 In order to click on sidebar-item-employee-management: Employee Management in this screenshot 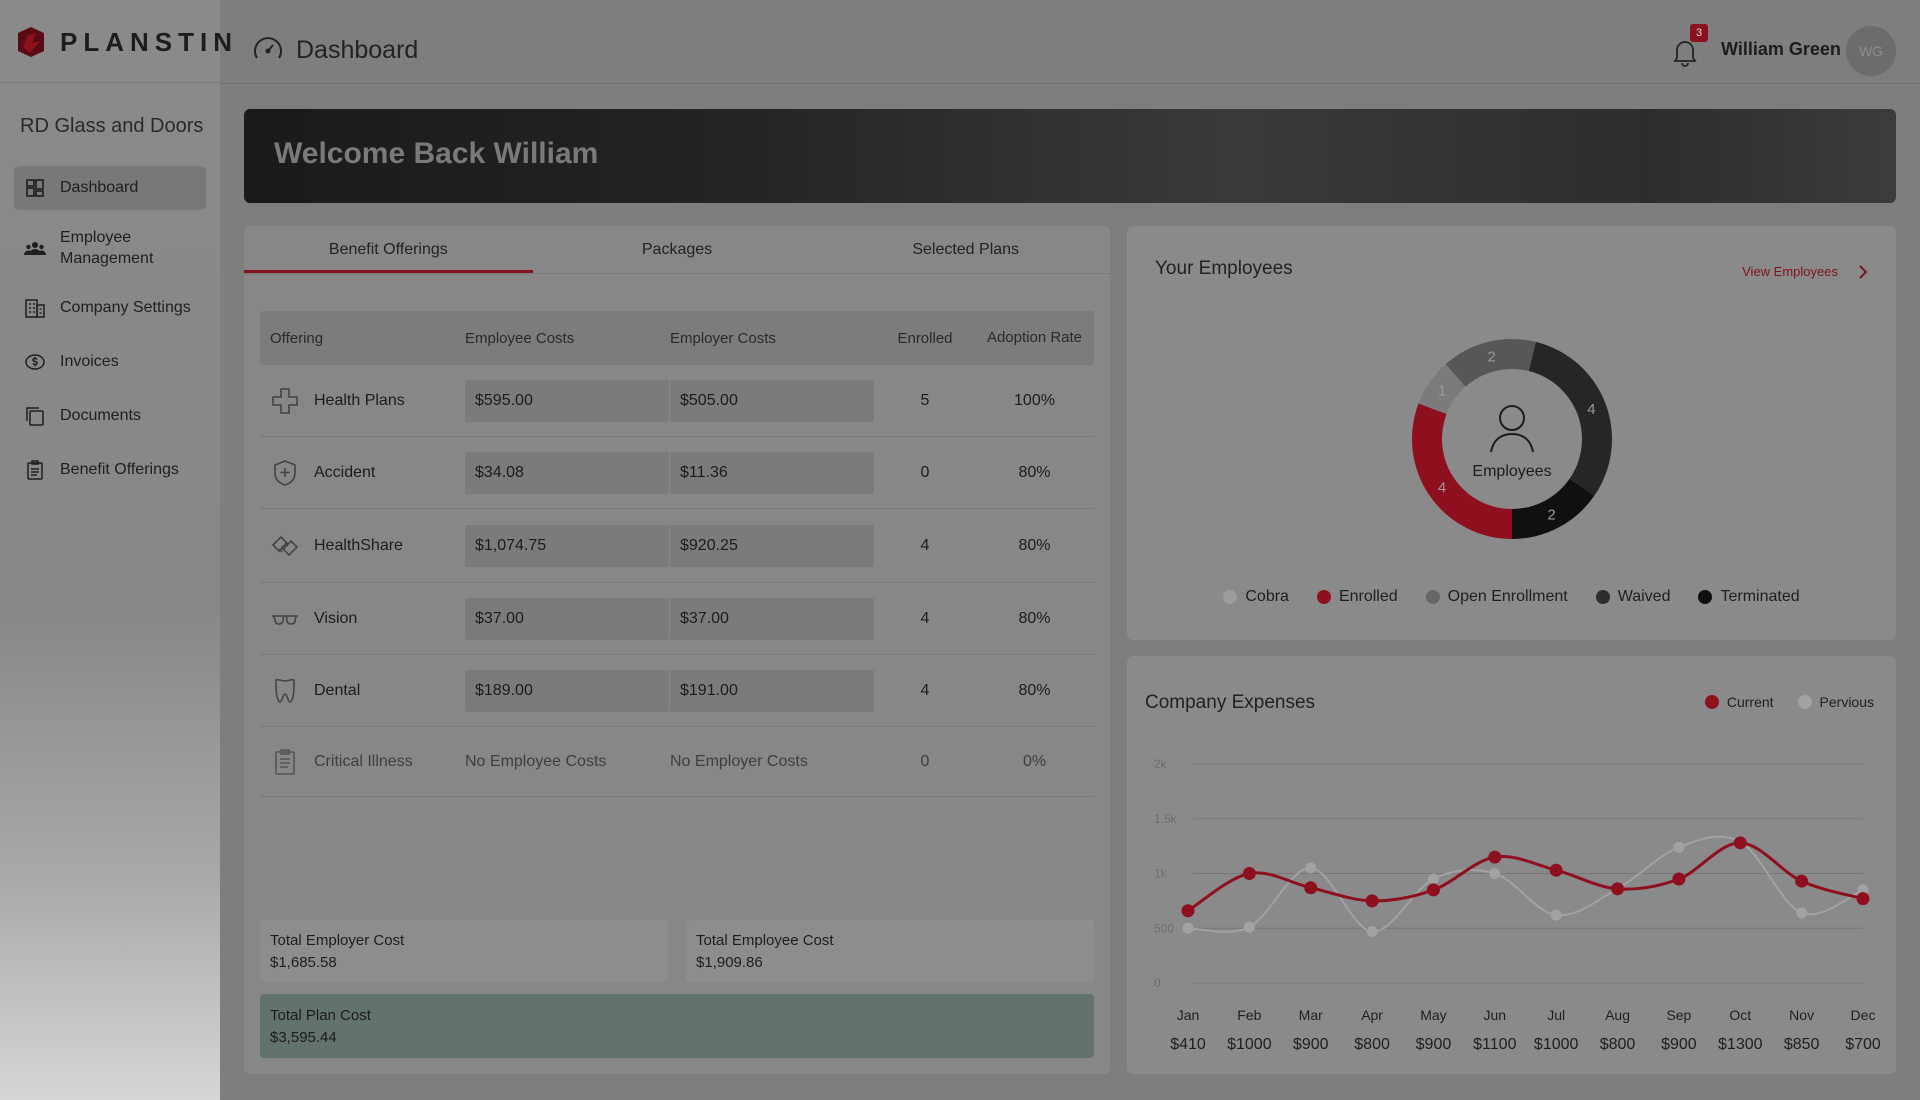, I will do `click(110, 248)`.